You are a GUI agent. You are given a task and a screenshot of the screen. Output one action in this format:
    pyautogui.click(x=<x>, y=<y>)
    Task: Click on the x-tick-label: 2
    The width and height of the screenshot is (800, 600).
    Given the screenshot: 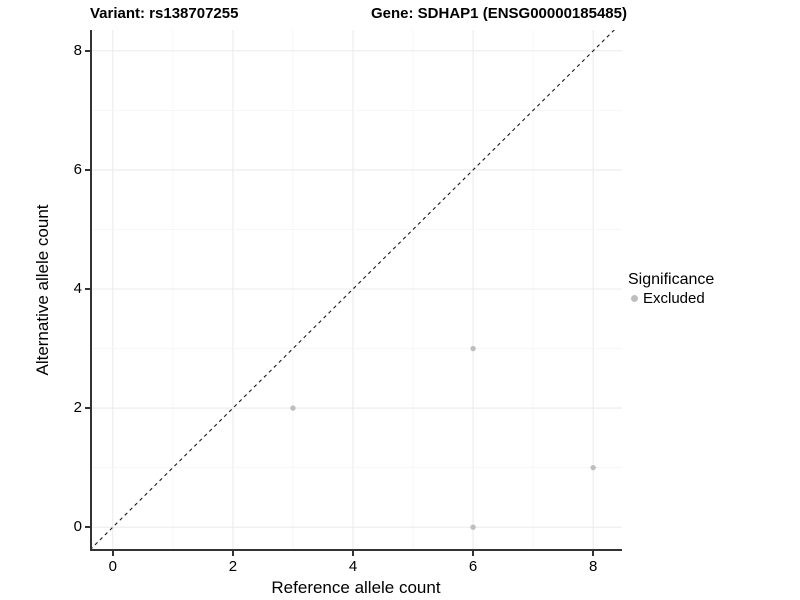 What is the action you would take?
    pyautogui.click(x=233, y=566)
    